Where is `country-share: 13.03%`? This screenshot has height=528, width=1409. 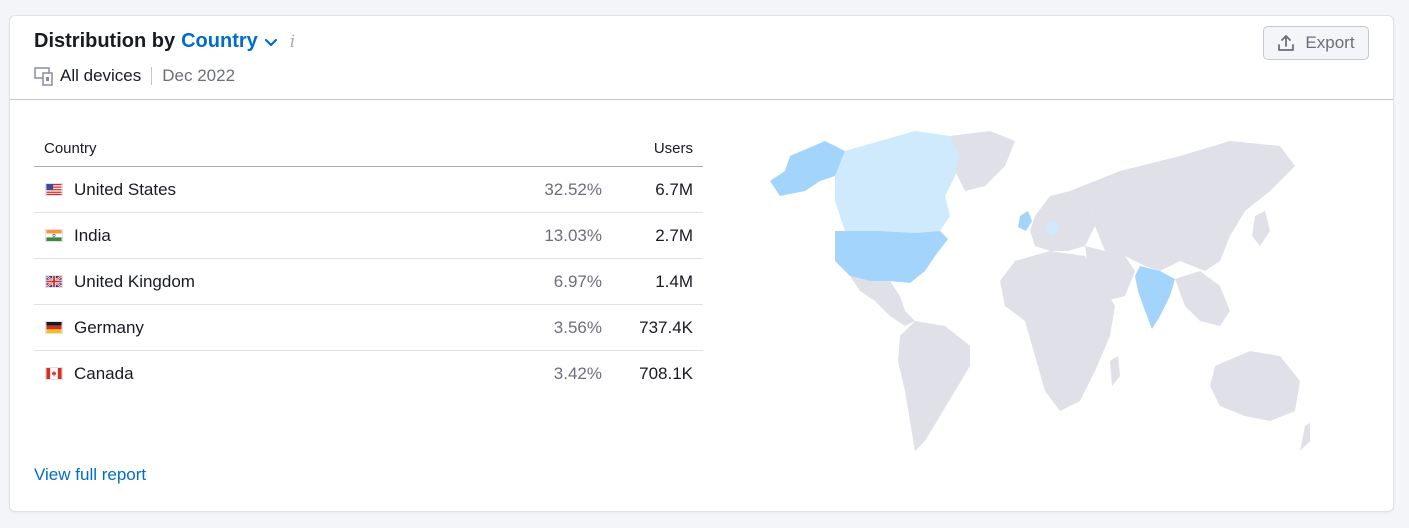 country-share: 13.03% is located at coordinates (573, 235).